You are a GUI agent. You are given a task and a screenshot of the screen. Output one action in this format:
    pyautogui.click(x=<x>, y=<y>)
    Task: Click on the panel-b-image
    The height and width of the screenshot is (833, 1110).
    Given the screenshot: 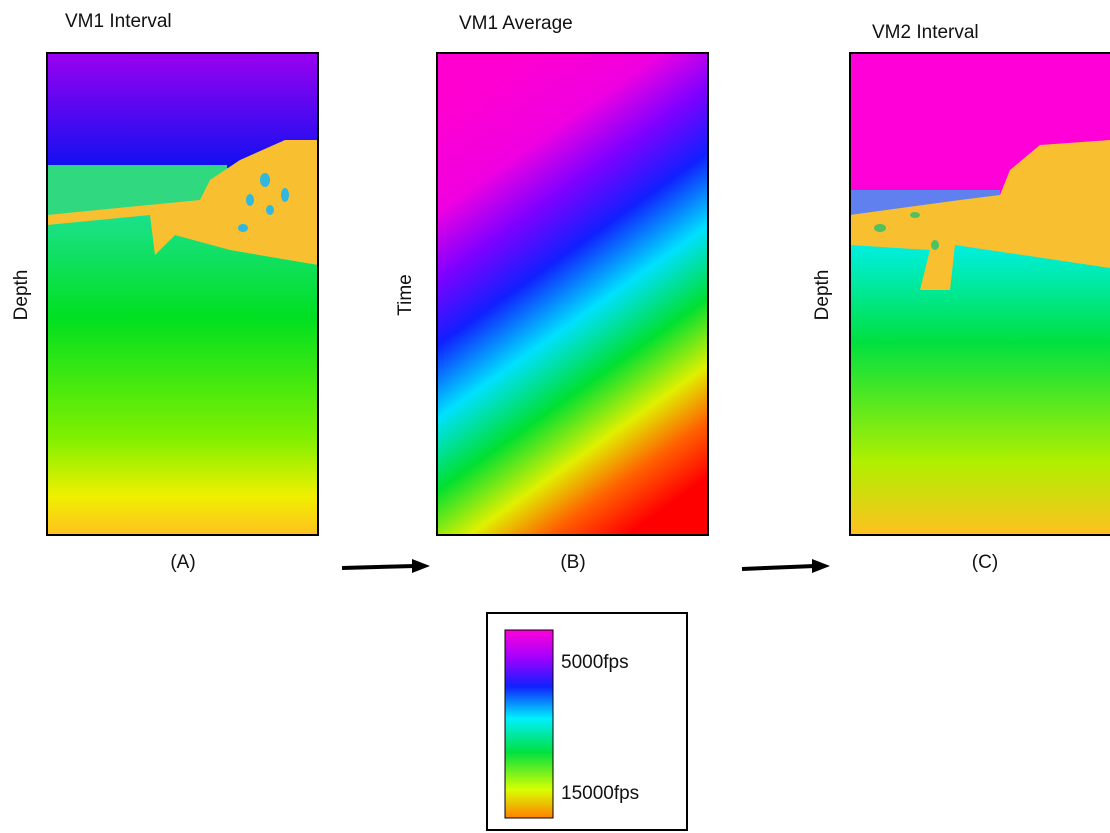 What is the action you would take?
    pyautogui.click(x=572, y=294)
    